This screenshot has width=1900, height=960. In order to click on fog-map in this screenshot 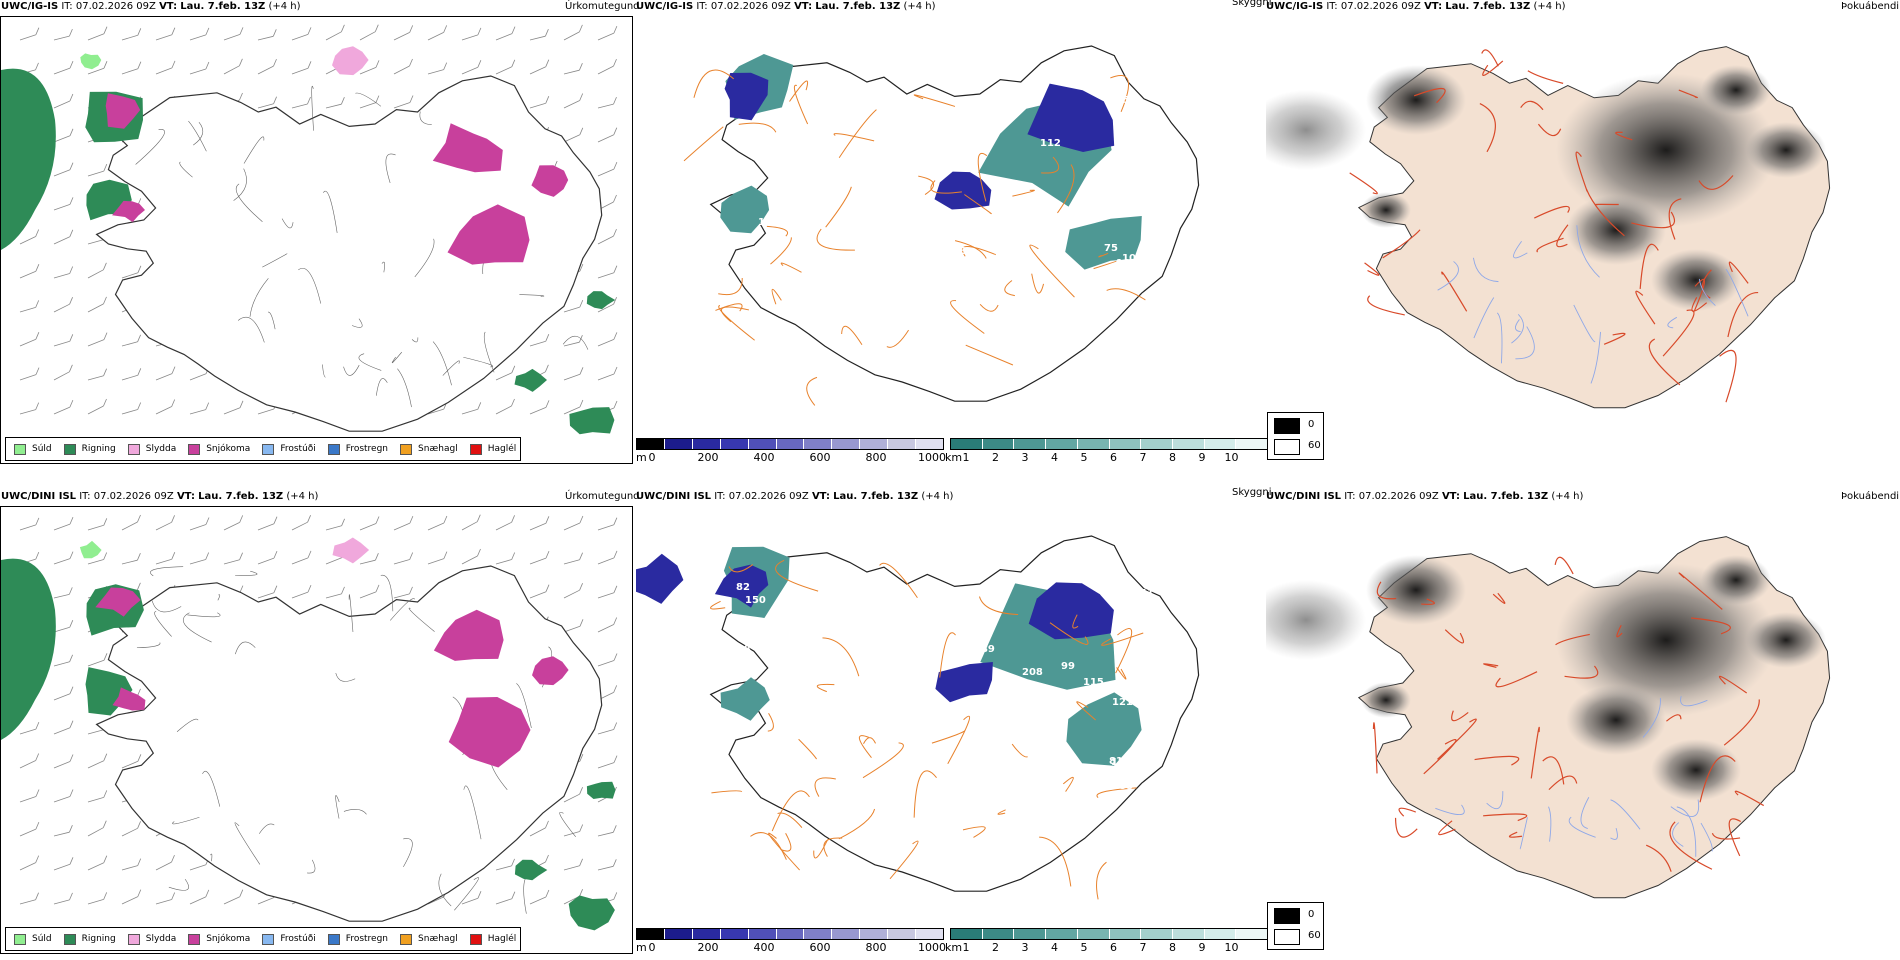, I will do `click(1548, 717)`.